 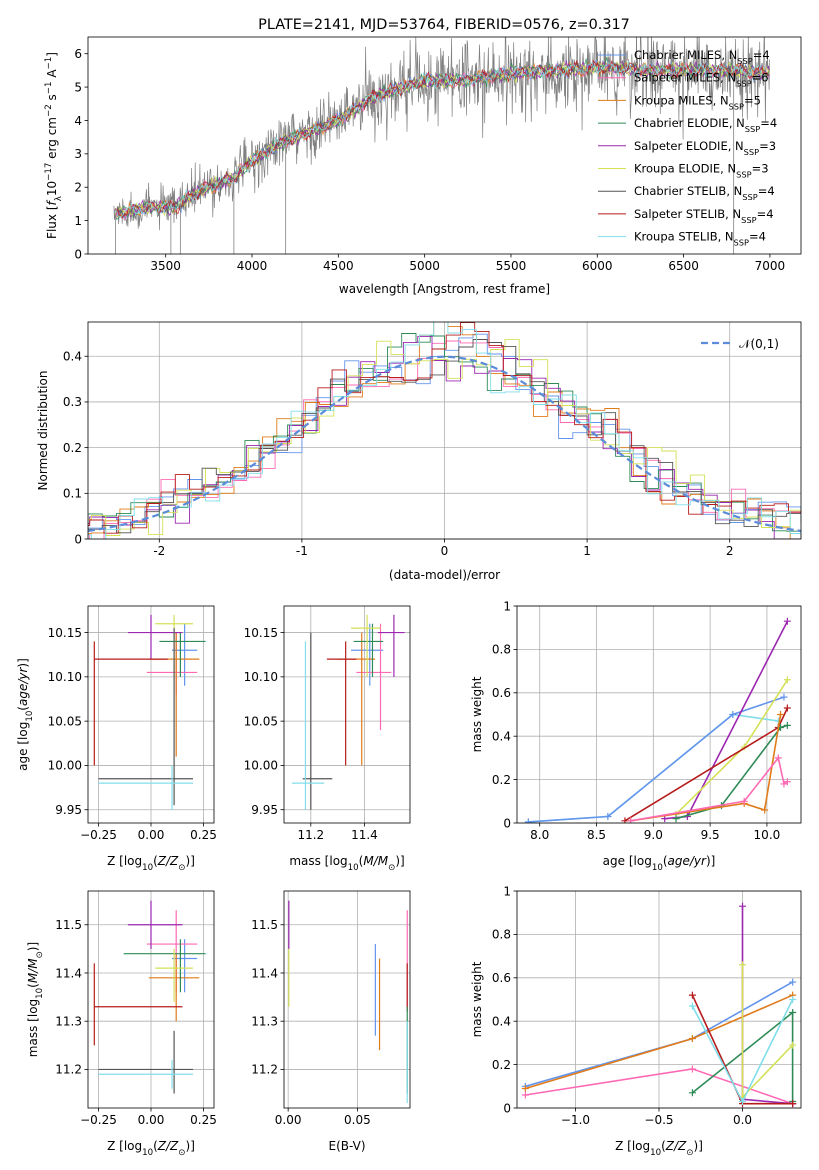 What do you see at coordinates (444, 289) in the screenshot?
I see `x-axis-label: wavelength [Angstrom, rest frame]` at bounding box center [444, 289].